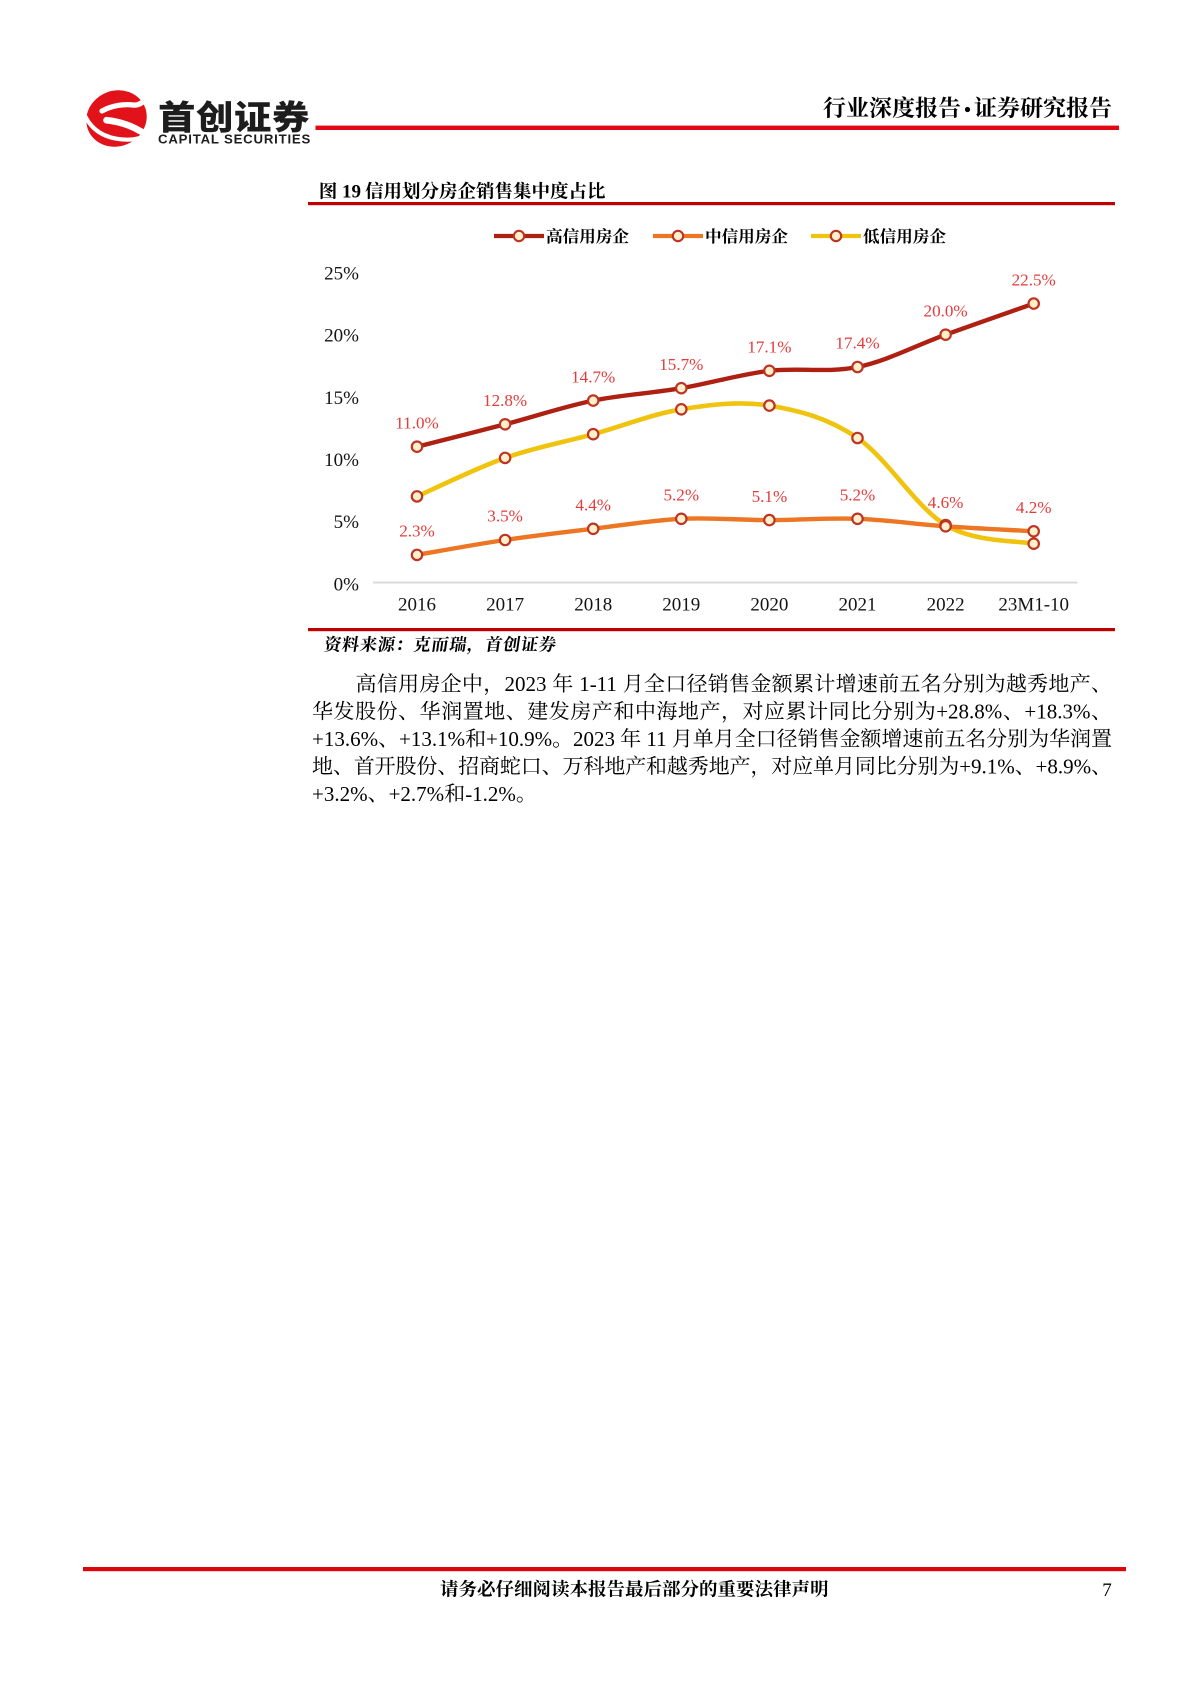  I want to click on svg-text: 20.0%, so click(946, 310).